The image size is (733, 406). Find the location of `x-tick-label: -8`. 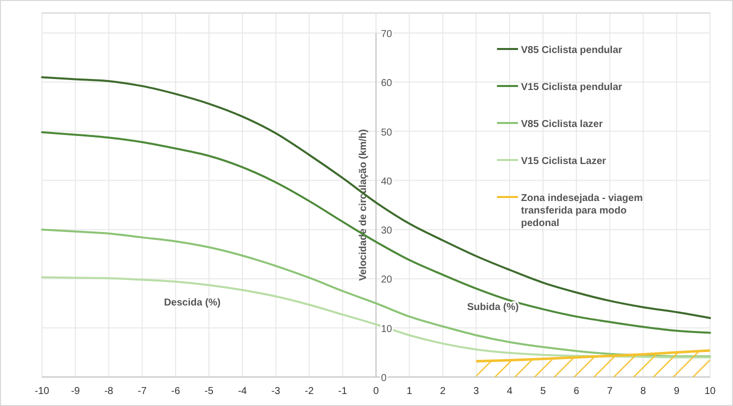

x-tick-label: -8 is located at coordinates (109, 391).